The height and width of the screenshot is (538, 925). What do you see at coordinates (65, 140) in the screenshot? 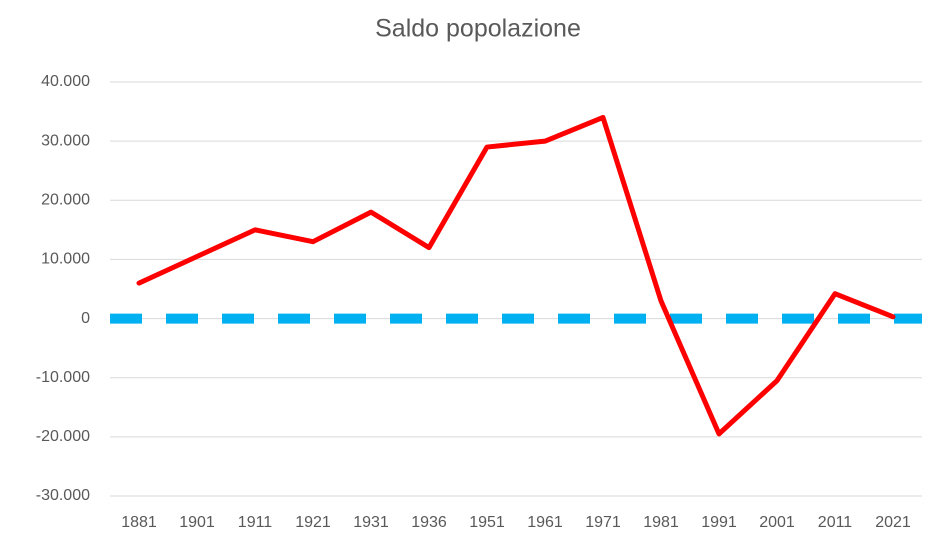
I see `y-tick-label: 30.000` at bounding box center [65, 140].